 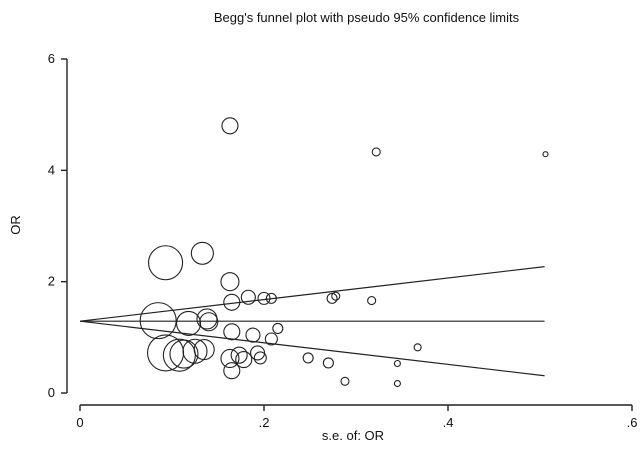 I want to click on x-tick-label: .2, so click(x=264, y=422).